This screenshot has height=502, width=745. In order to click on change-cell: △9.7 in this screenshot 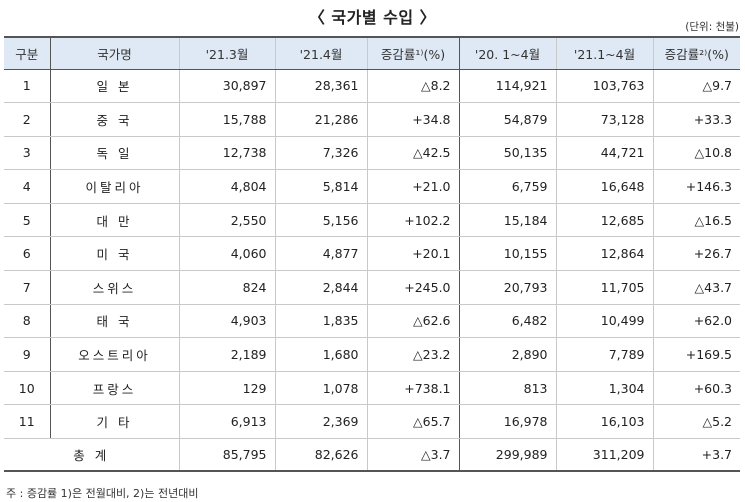, I will do `click(696, 86)`.